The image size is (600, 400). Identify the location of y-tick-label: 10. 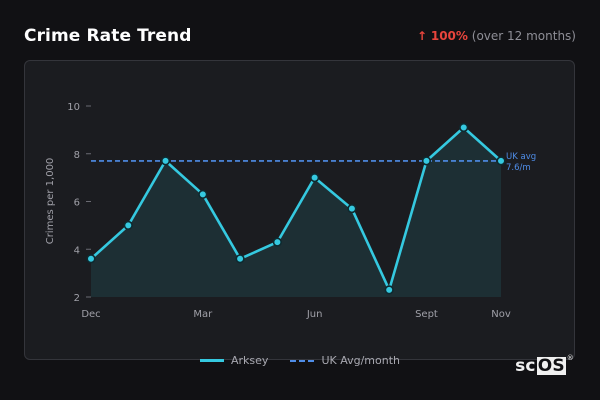
(73, 107).